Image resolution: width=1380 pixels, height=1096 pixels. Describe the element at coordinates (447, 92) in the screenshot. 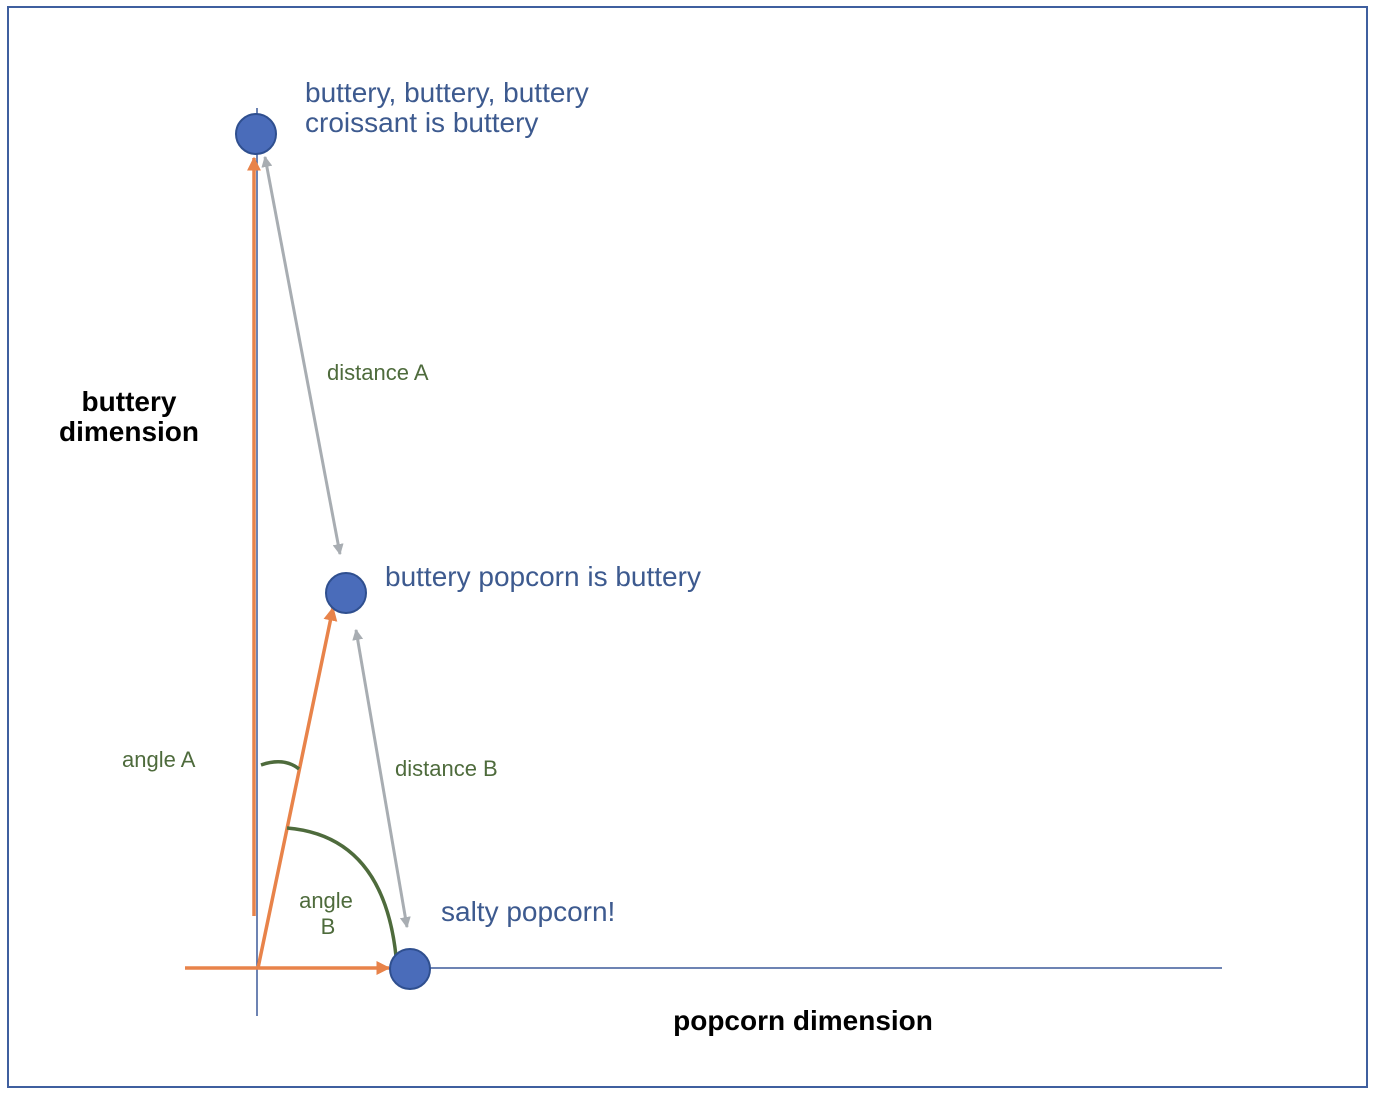

I see `croissant-label-line1: buttery, buttery, buttery` at that location.